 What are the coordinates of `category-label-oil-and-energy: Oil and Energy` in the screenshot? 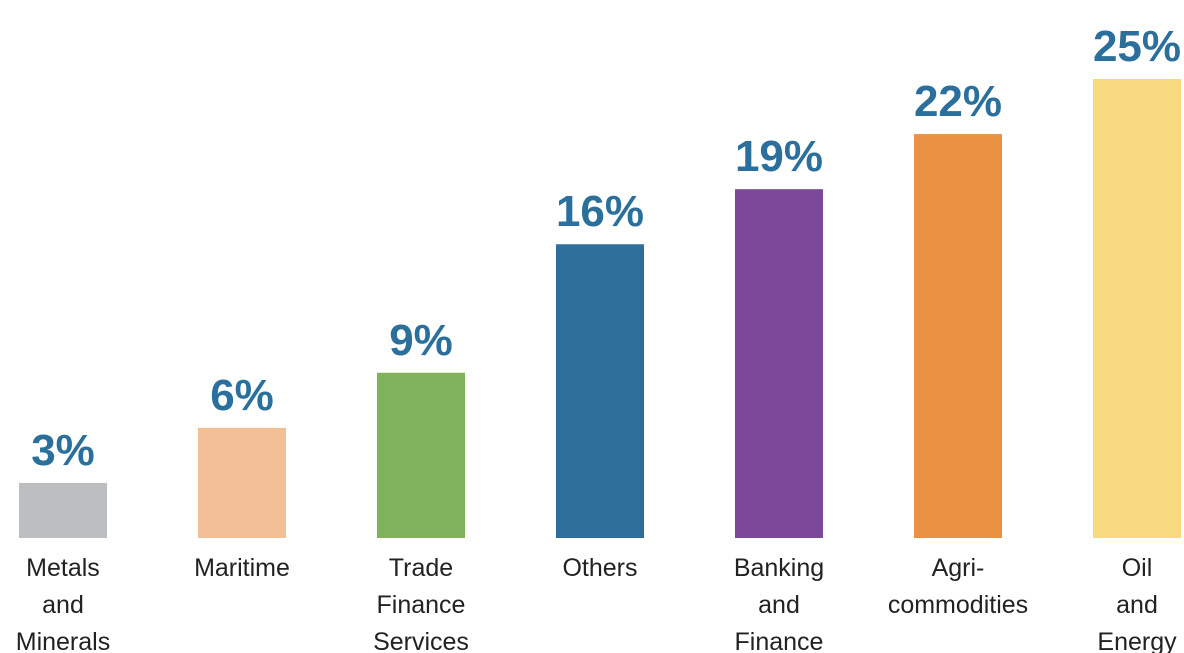 It's located at (1137, 603).